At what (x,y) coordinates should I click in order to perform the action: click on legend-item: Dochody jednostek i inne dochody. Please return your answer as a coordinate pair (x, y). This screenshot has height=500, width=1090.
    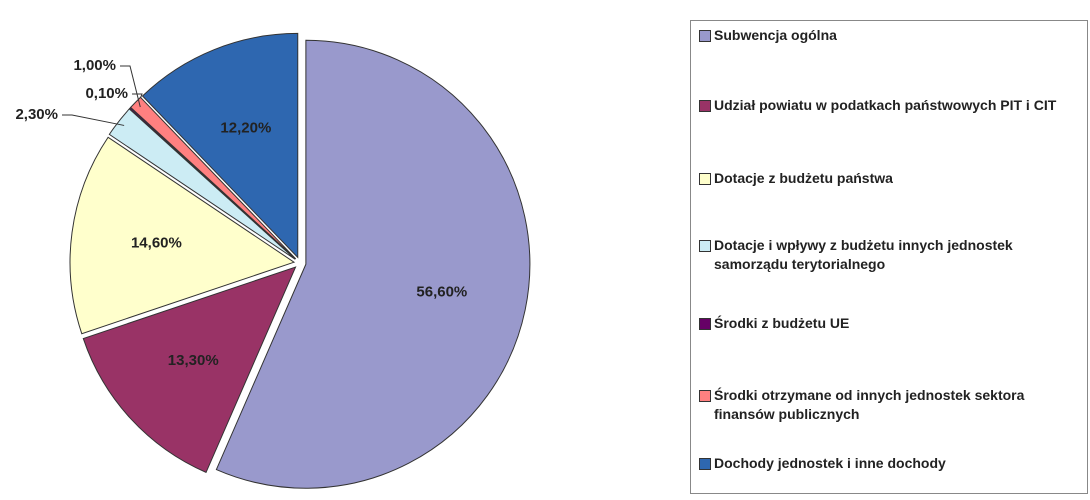
    Looking at the image, I should click on (889, 463).